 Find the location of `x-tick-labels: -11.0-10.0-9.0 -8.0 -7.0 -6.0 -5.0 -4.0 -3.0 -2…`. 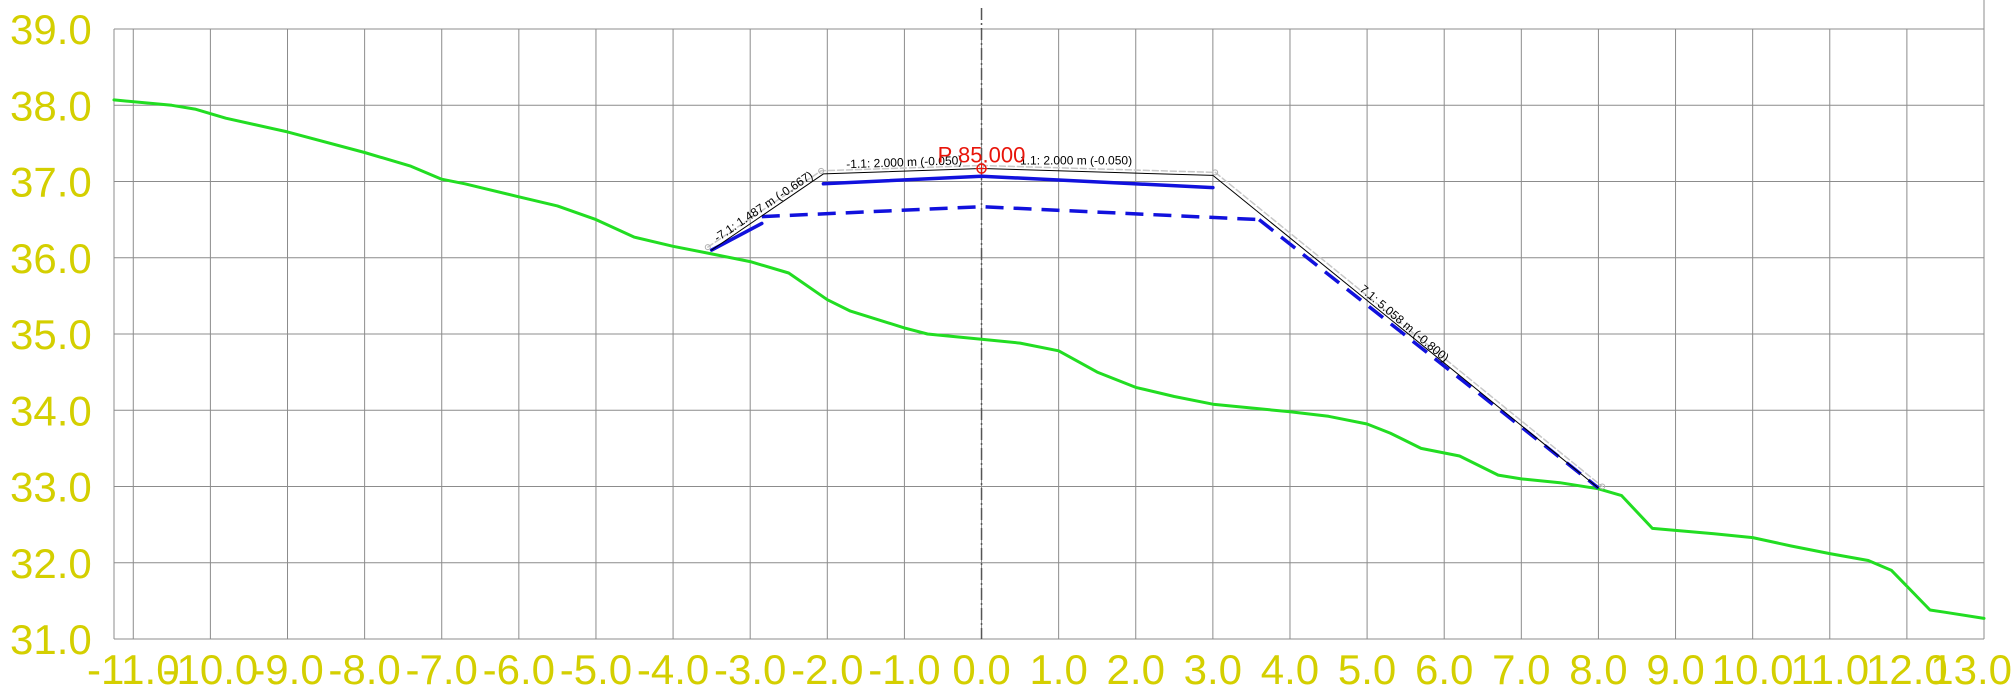

x-tick-labels: -11.0-10.0-9.0 -8.0 -7.0 -6.0 -5.0 -4.0 -3.0 -2… is located at coordinates (1049, 668).